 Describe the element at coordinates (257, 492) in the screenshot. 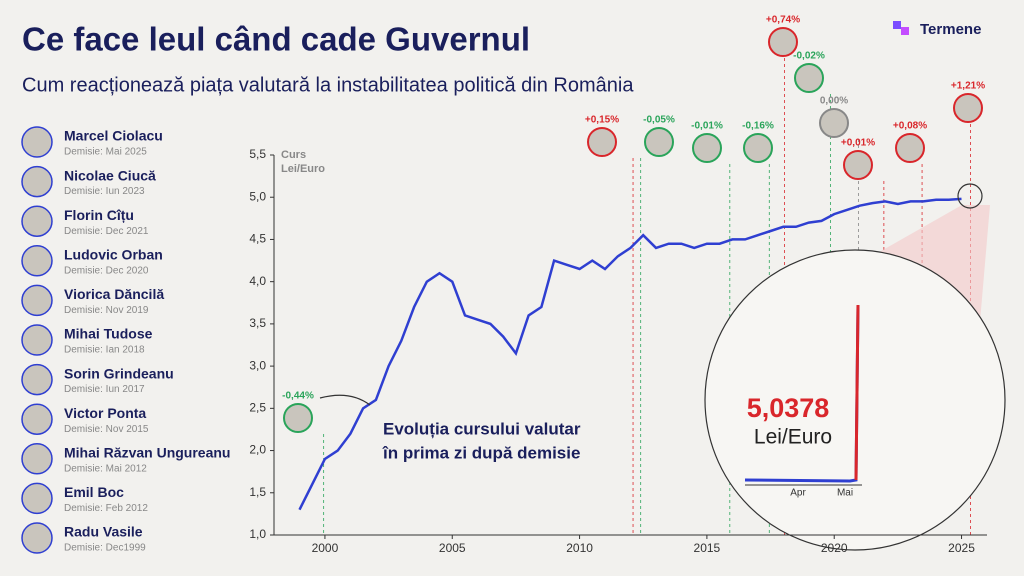

I see `y-tick-label: 1,5` at that location.